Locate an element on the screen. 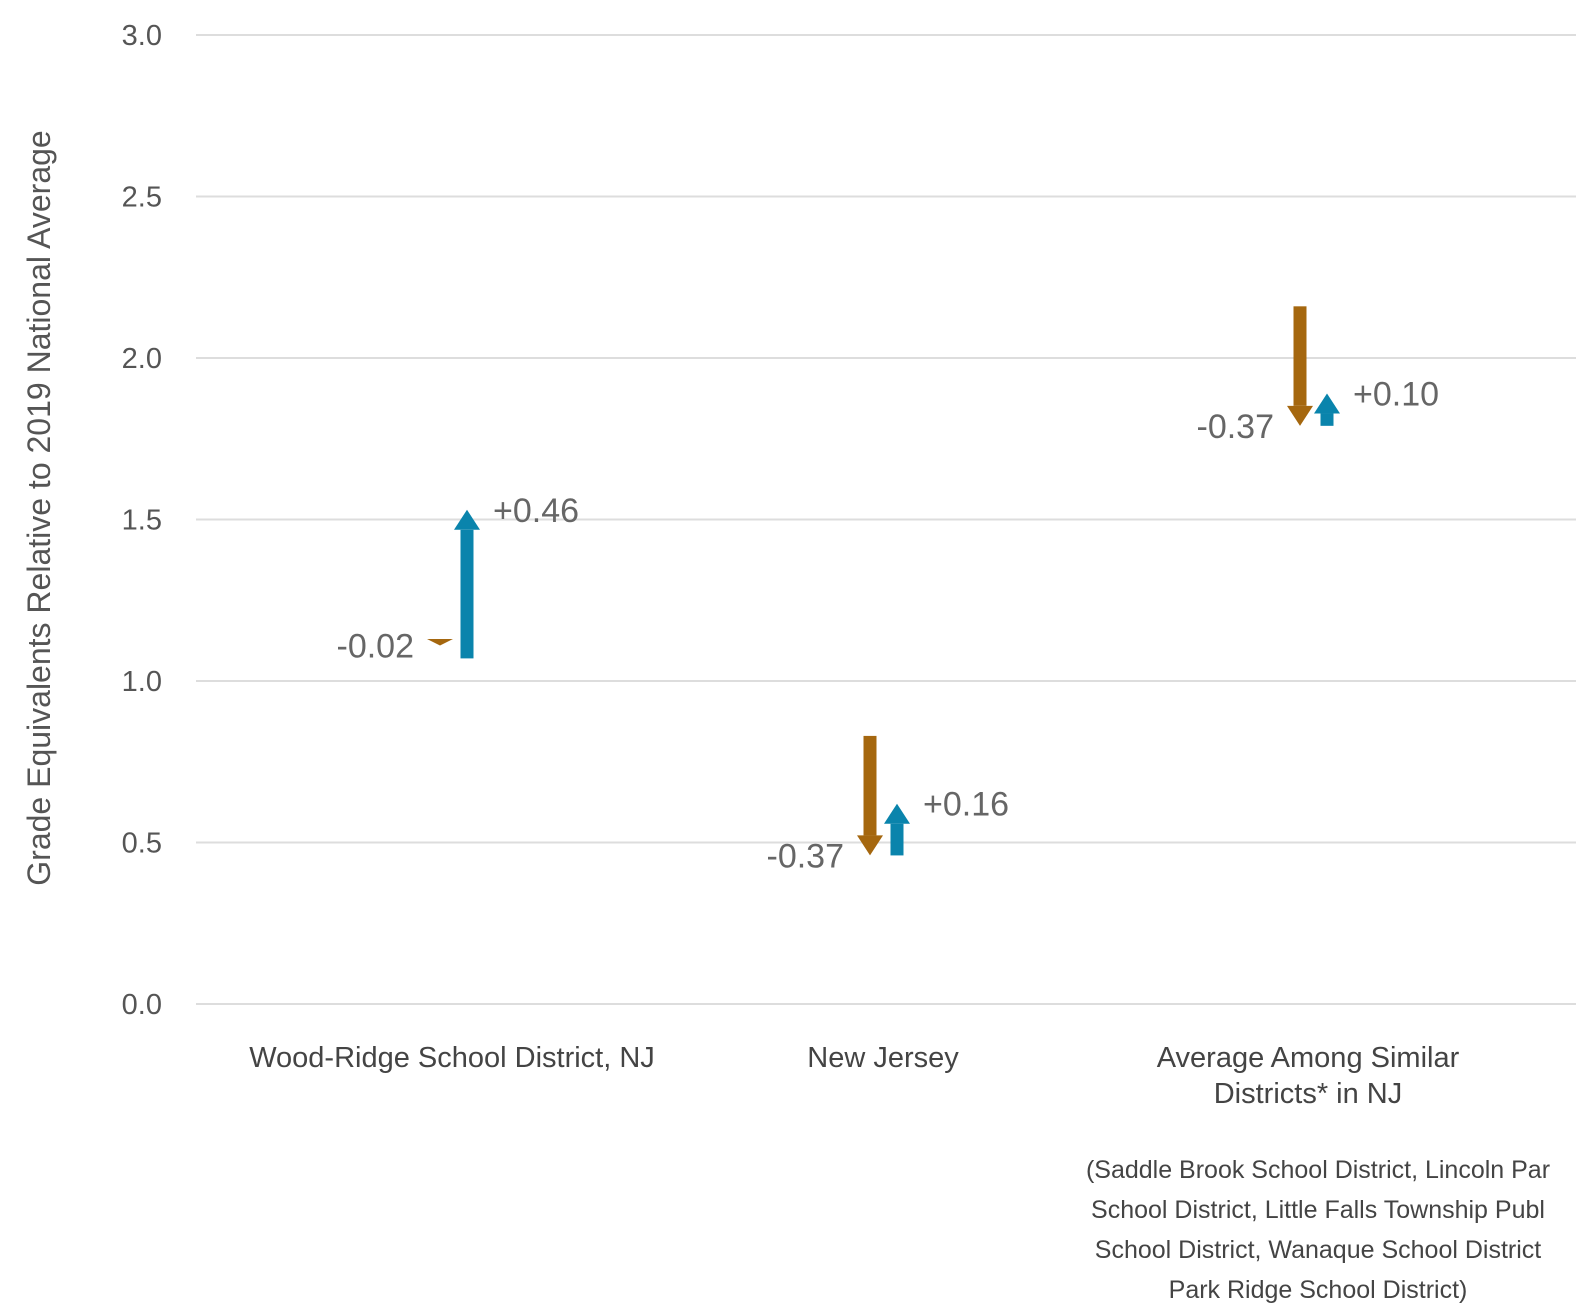 This screenshot has height=1310, width=1576. gain-value-label: +0.46 is located at coordinates (536, 511).